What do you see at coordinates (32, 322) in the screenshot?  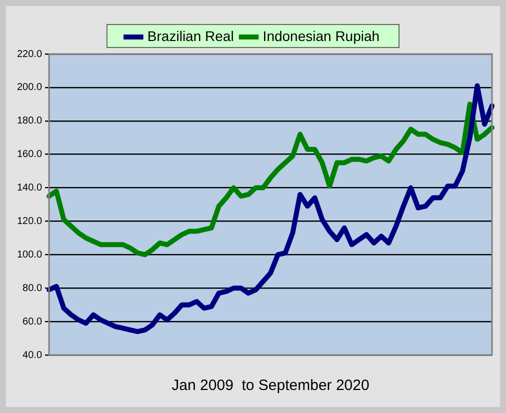 I see `y-tick-label: 60.0` at bounding box center [32, 322].